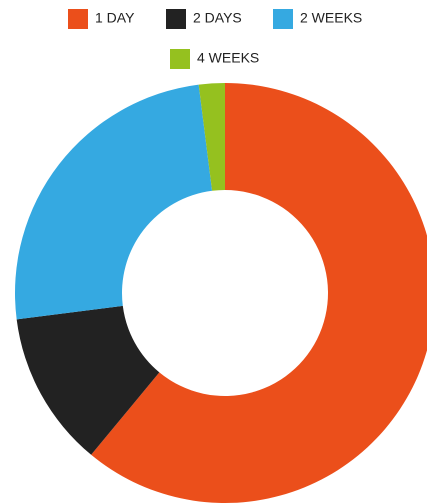  Describe the element at coordinates (115, 18) in the screenshot. I see `legend-label: 1 DAY` at that location.